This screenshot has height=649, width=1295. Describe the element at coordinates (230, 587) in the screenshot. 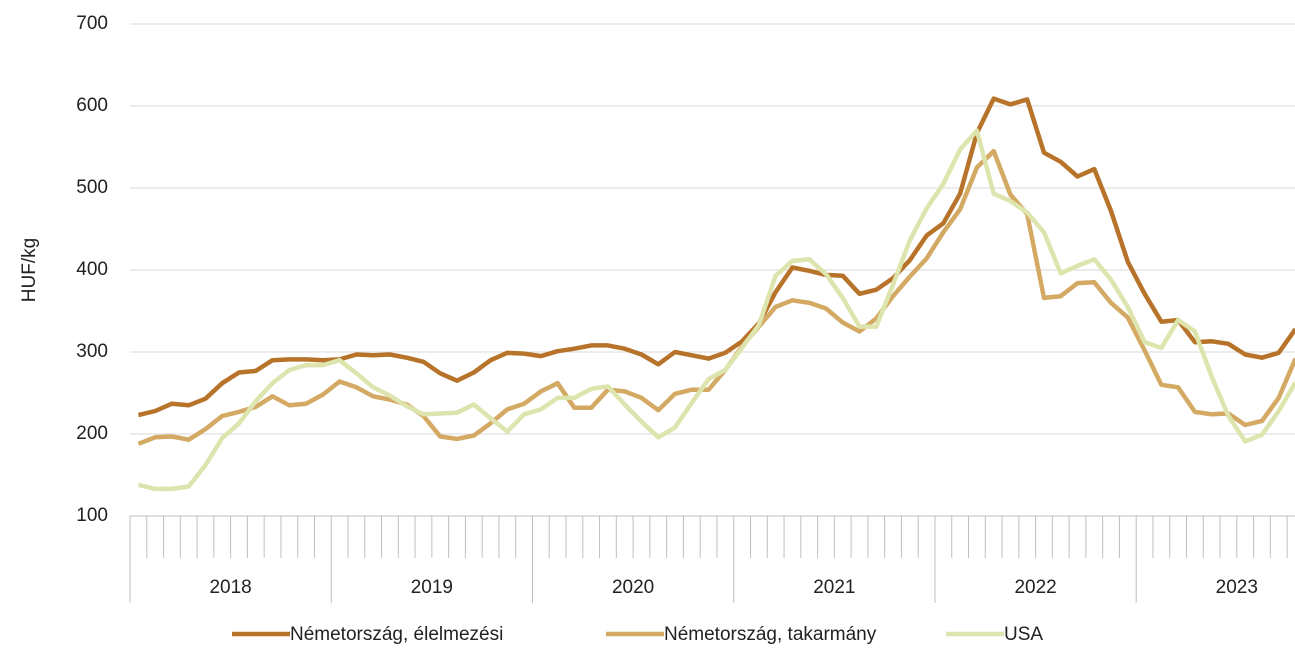

I see `x-tick-label: 2018` at that location.